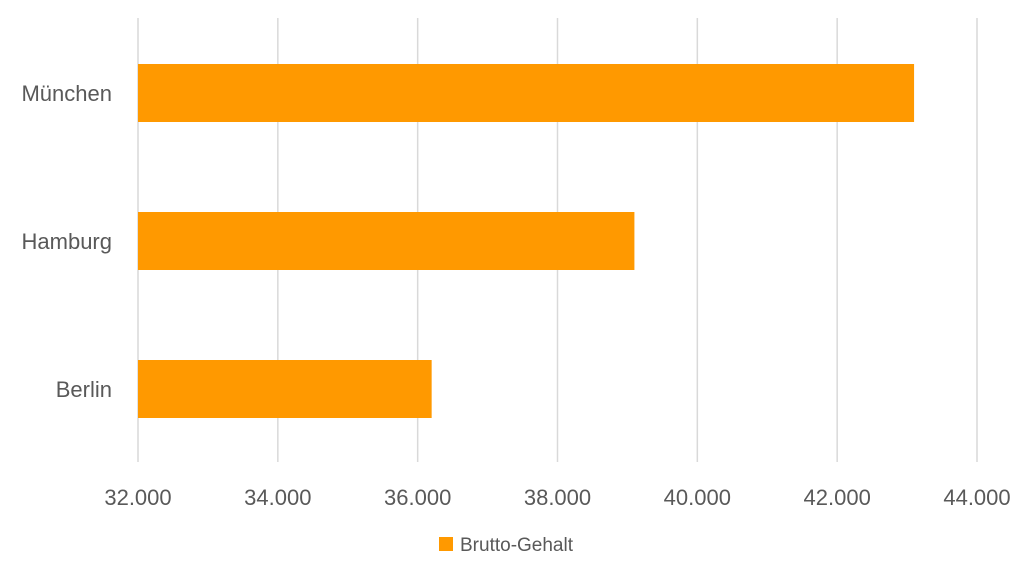  Describe the element at coordinates (517, 545) in the screenshot. I see `legend-label: Brutto-Gehalt` at that location.